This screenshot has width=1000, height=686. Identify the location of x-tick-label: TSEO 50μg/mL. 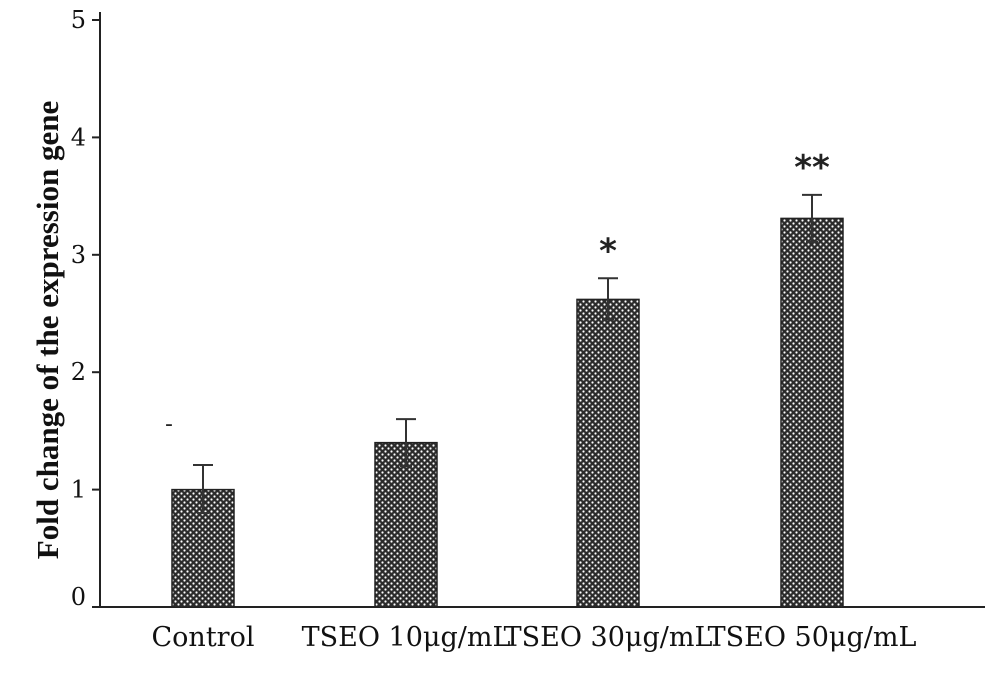
(812, 637).